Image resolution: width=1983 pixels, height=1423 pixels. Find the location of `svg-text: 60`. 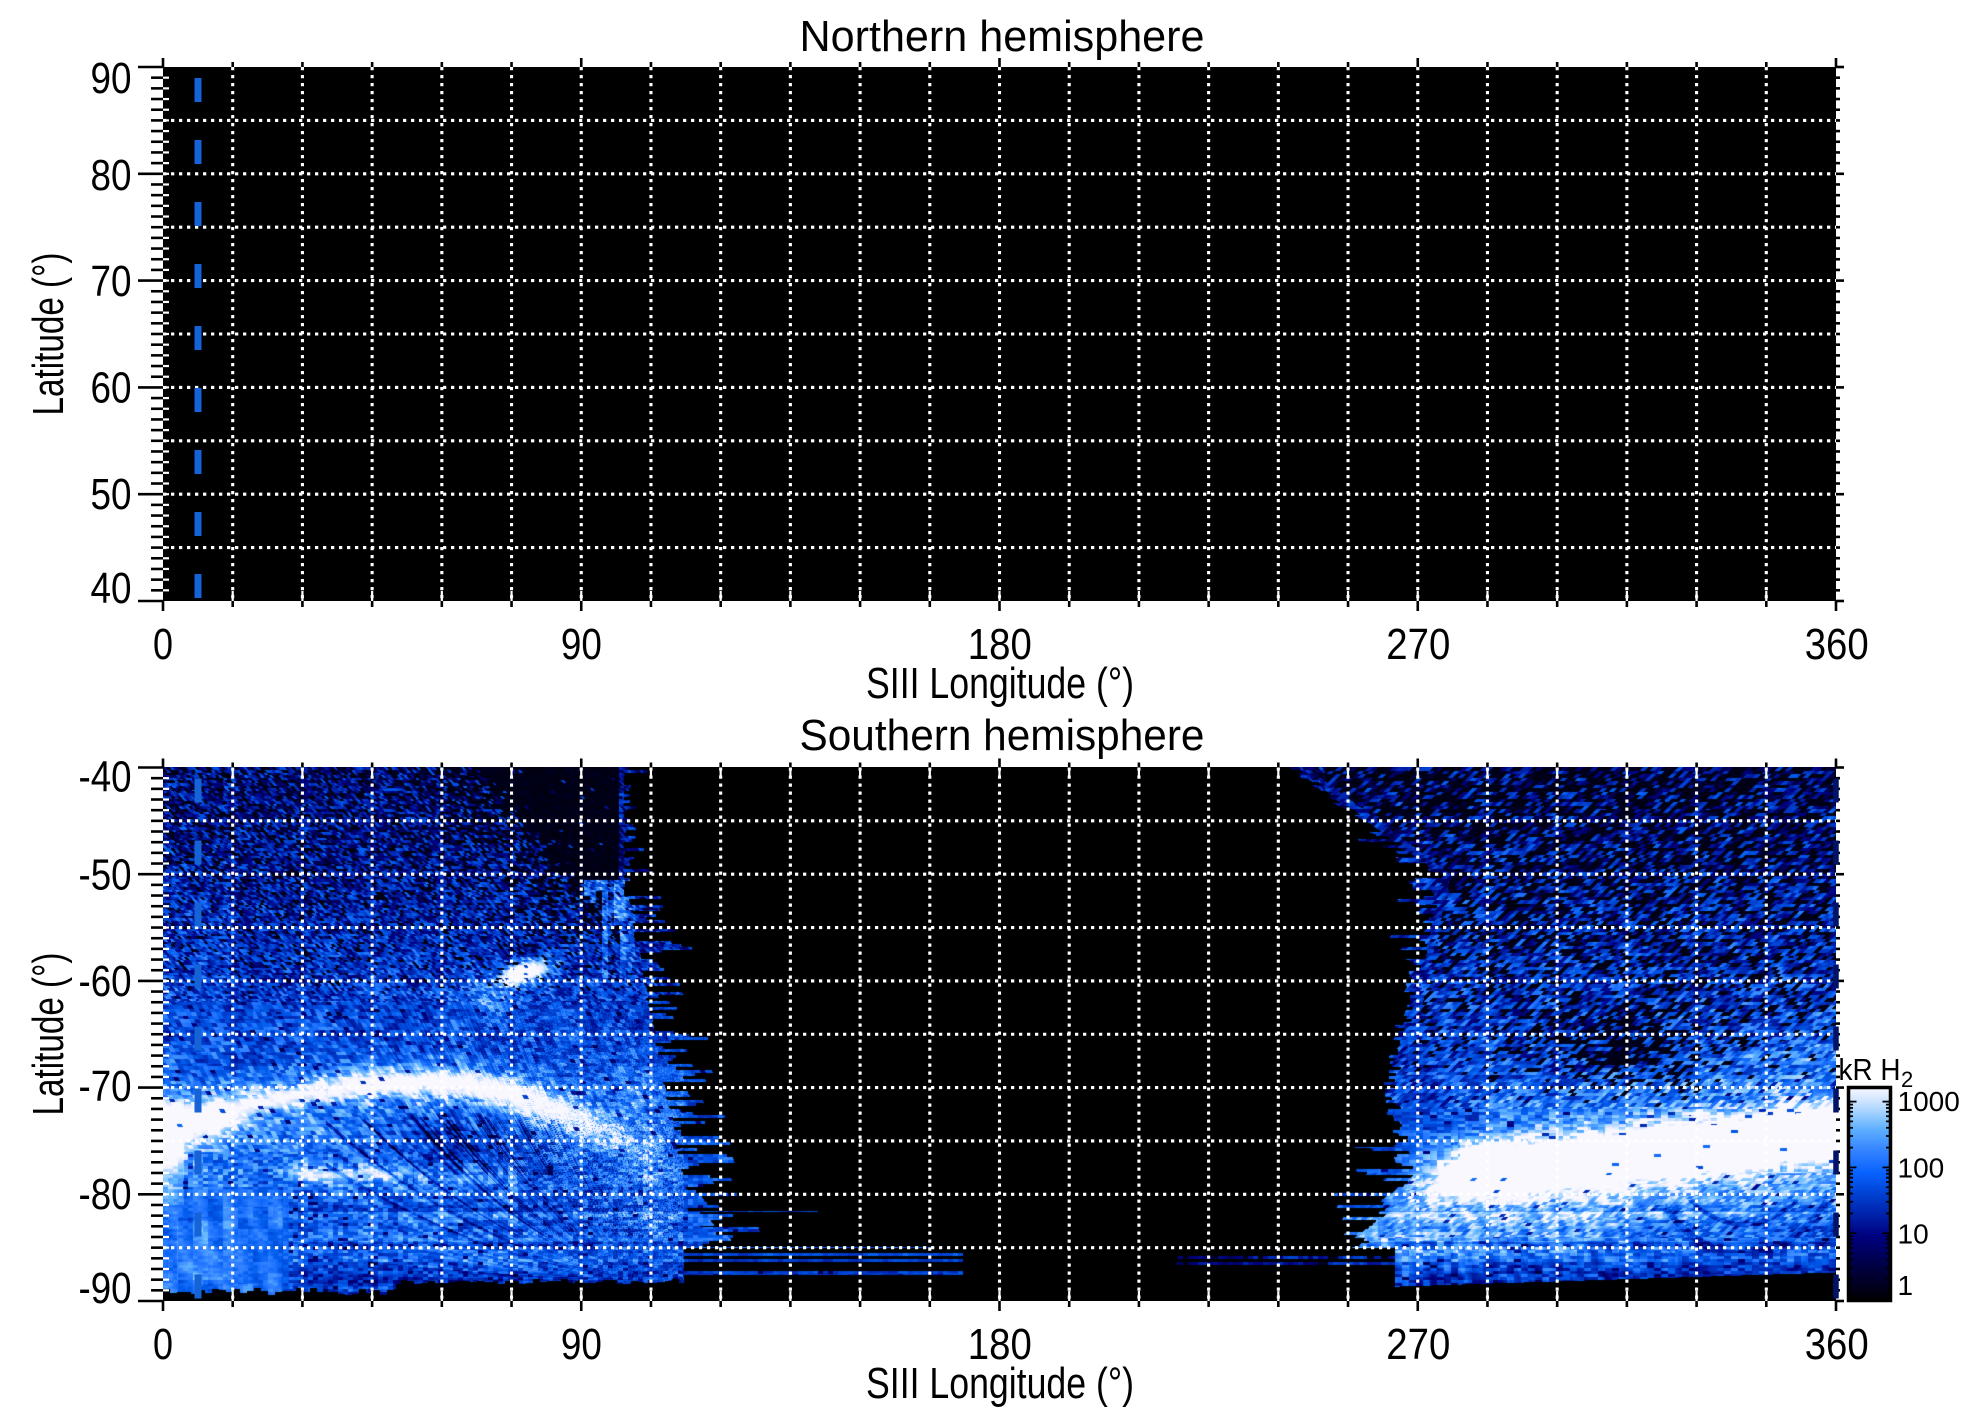

svg-text: 60 is located at coordinates (111, 388).